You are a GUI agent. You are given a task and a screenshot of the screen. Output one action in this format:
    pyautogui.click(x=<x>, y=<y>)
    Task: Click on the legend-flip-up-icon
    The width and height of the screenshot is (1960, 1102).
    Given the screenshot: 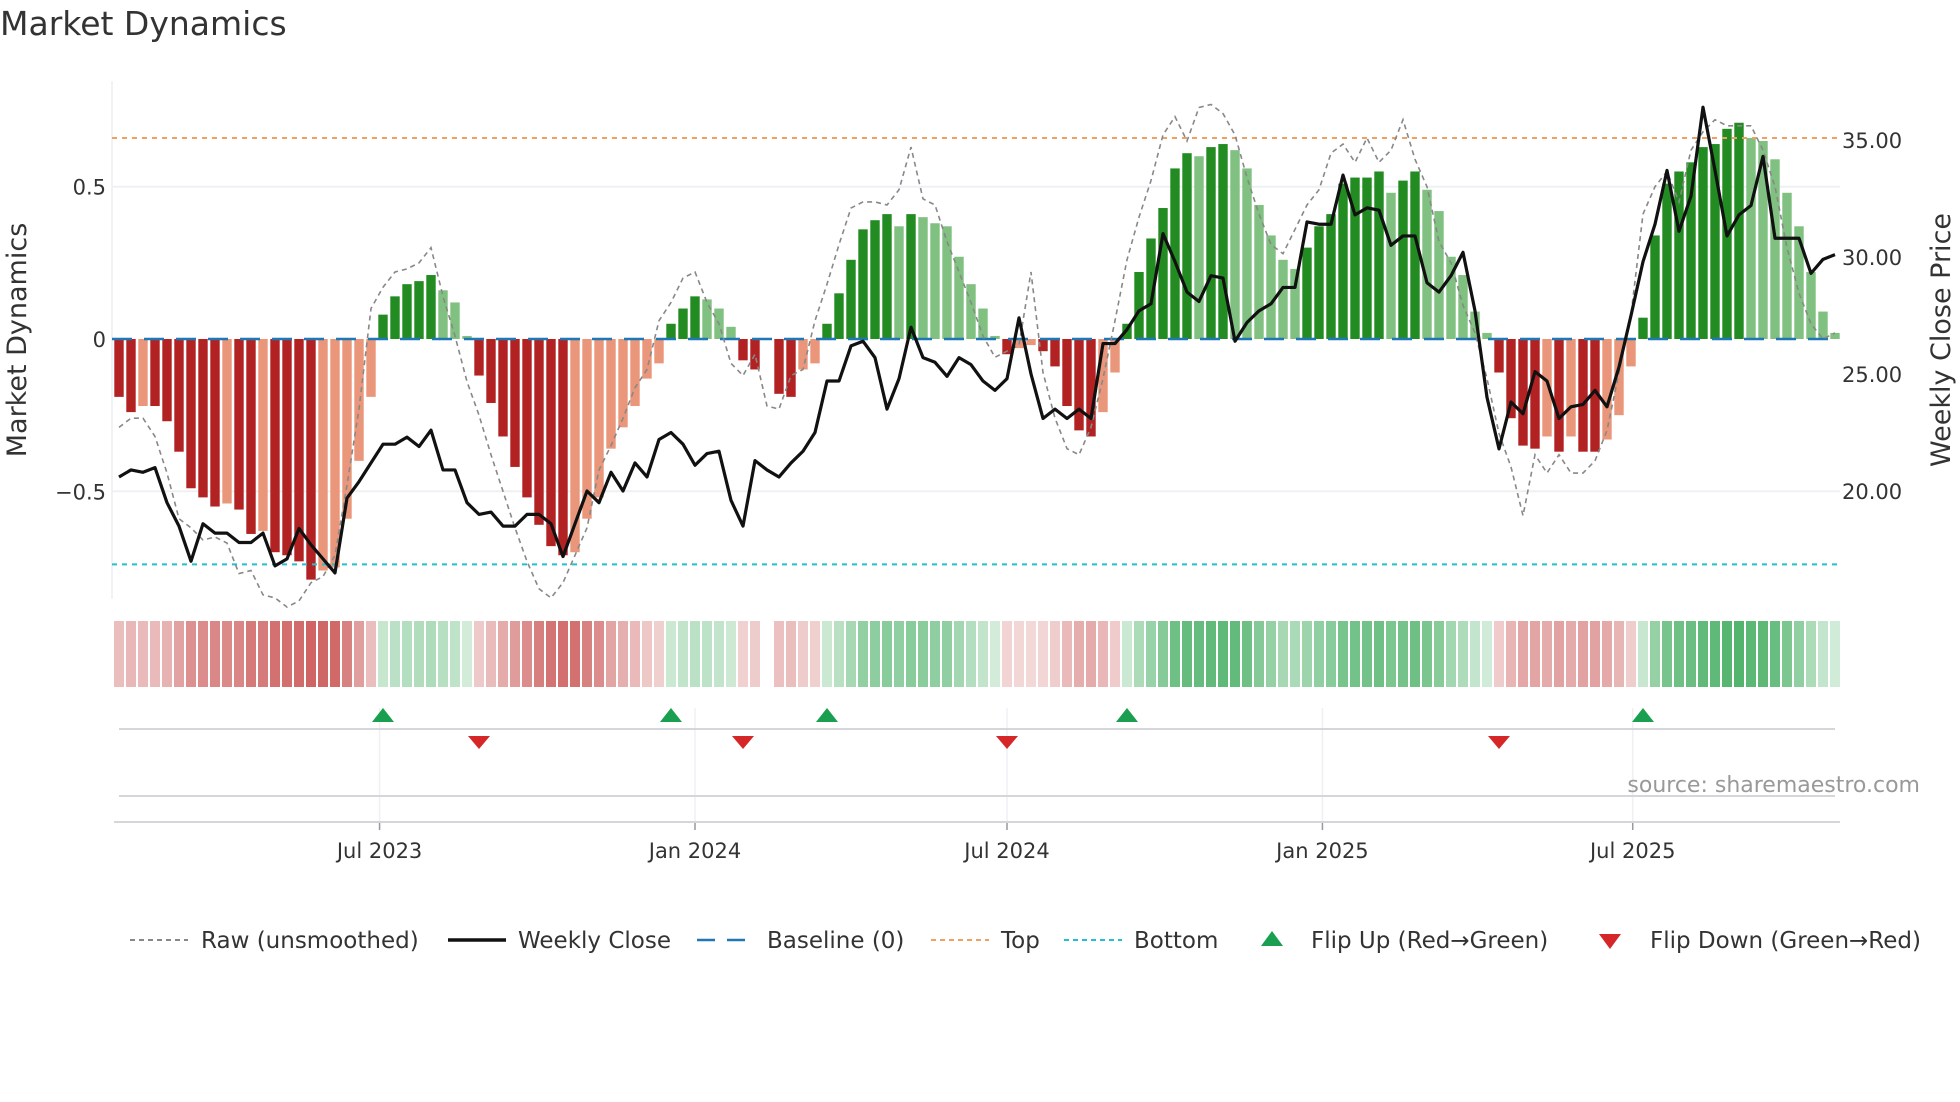 What is the action you would take?
    pyautogui.click(x=1272, y=938)
    